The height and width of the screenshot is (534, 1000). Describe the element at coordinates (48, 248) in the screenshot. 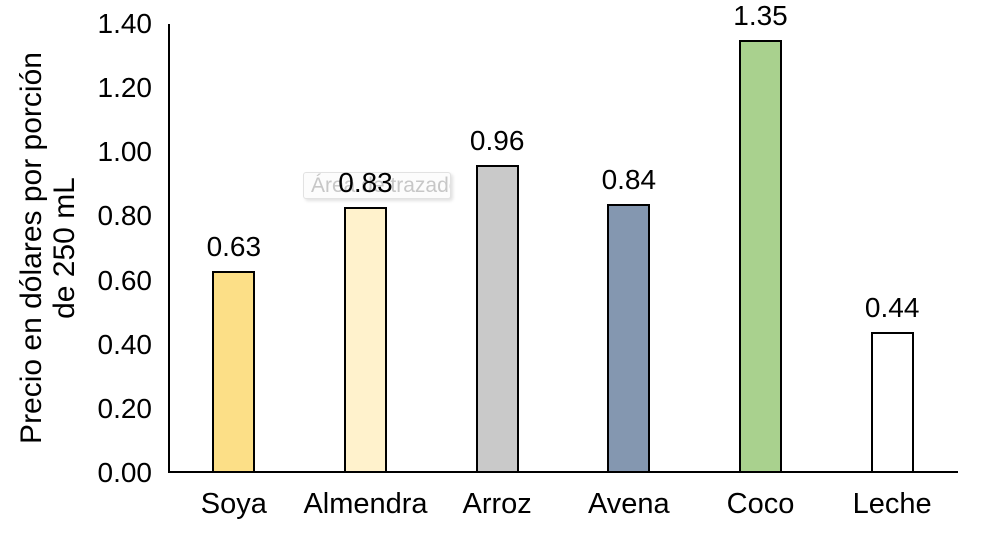

I see `y-axis-title: Precio en dólares por porción de 250 mL` at that location.